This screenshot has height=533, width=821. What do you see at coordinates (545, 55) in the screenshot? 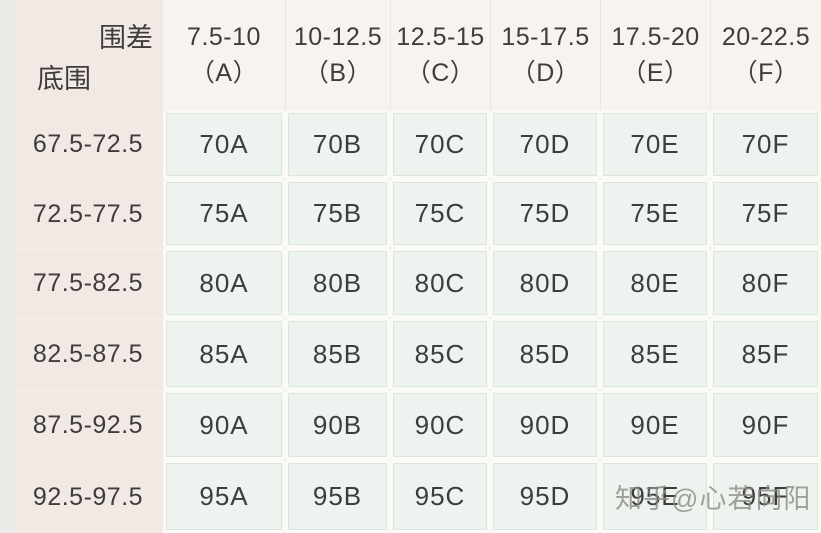
I see `column-header: 15-17.5 （D）` at bounding box center [545, 55].